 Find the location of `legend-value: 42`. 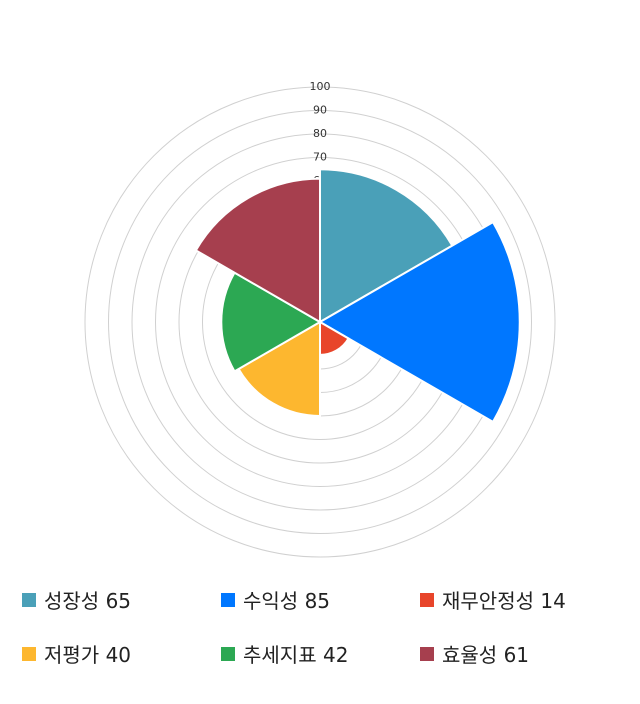

legend-value: 42 is located at coordinates (335, 655).